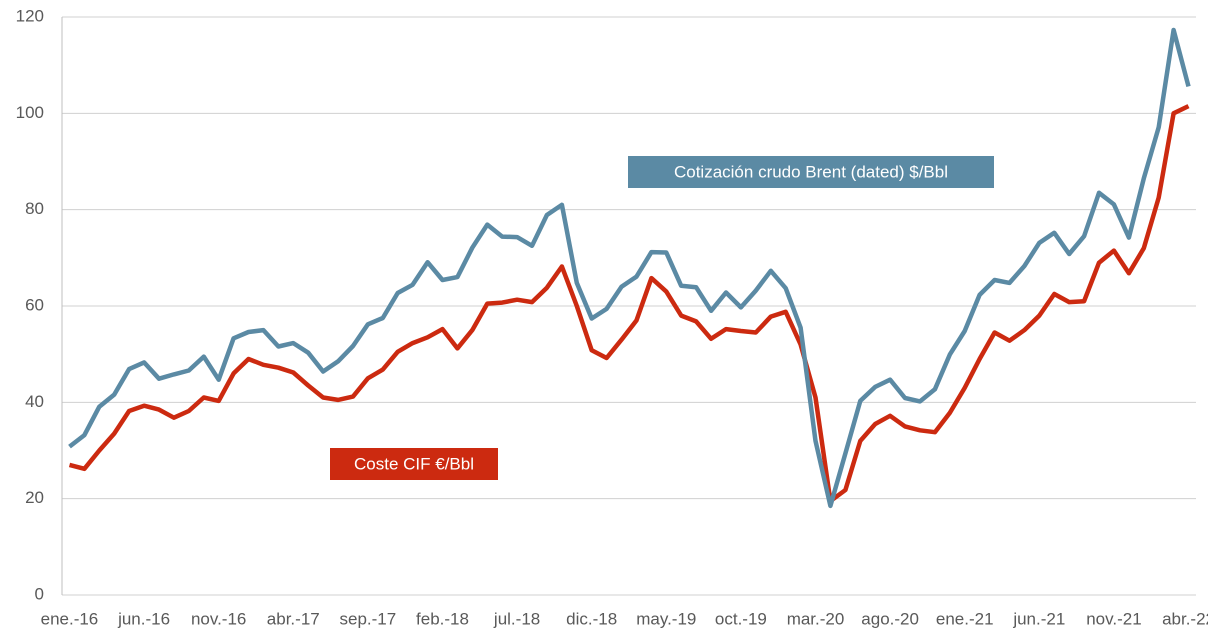 The image size is (1208, 633). I want to click on legend-label: Cotización crudo Brent (dated) $/Bbl, so click(811, 171).